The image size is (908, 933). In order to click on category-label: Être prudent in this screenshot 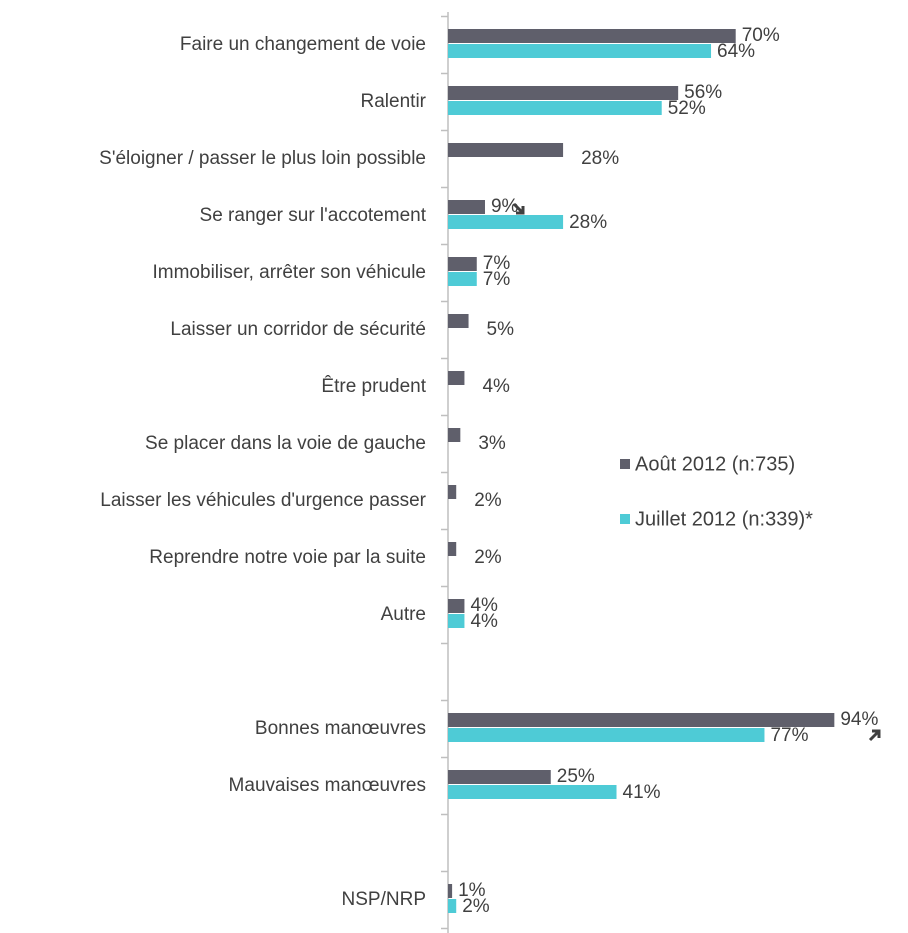, I will do `click(373, 386)`.